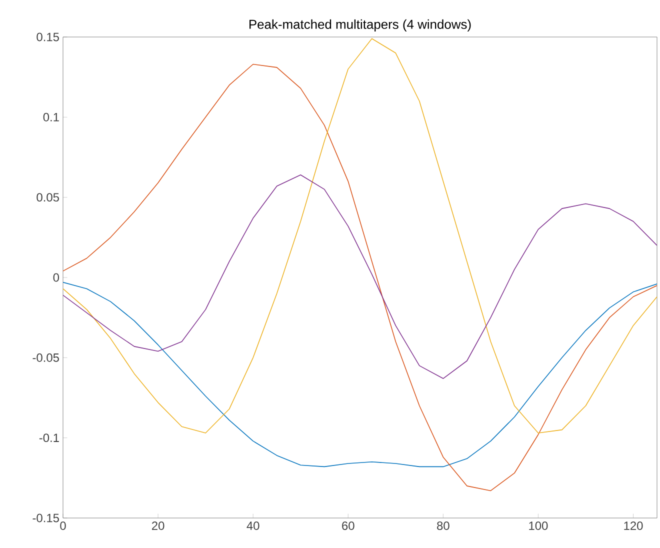 The width and height of the screenshot is (660, 548). Describe the element at coordinates (47, 37) in the screenshot. I see `y-tick-label: 0.15` at that location.